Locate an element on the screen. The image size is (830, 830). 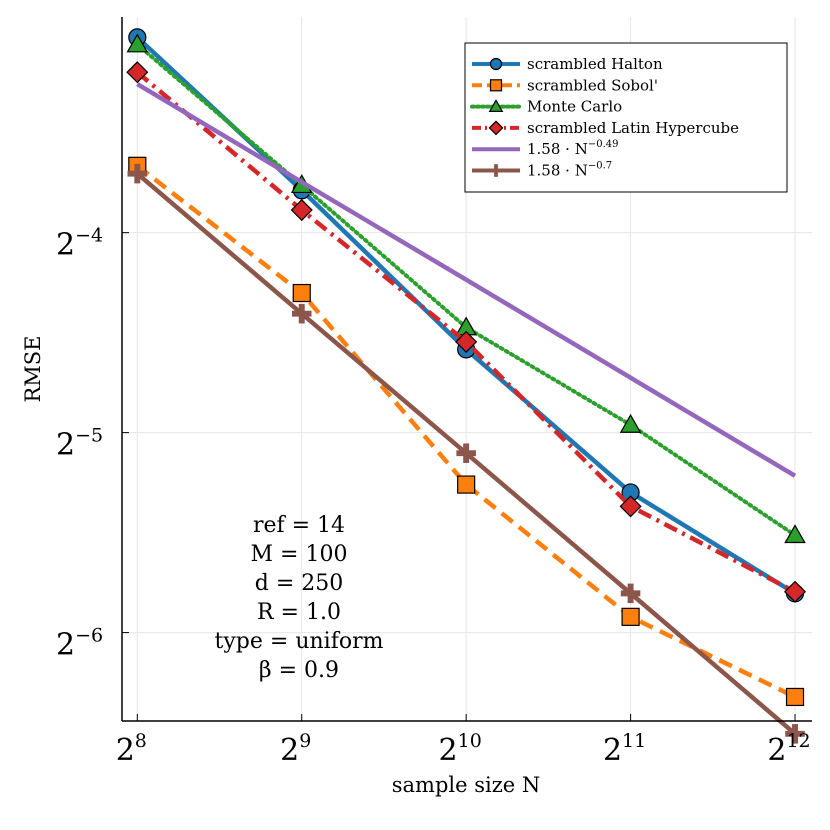
x-tick-label: 212 is located at coordinates (788, 749).